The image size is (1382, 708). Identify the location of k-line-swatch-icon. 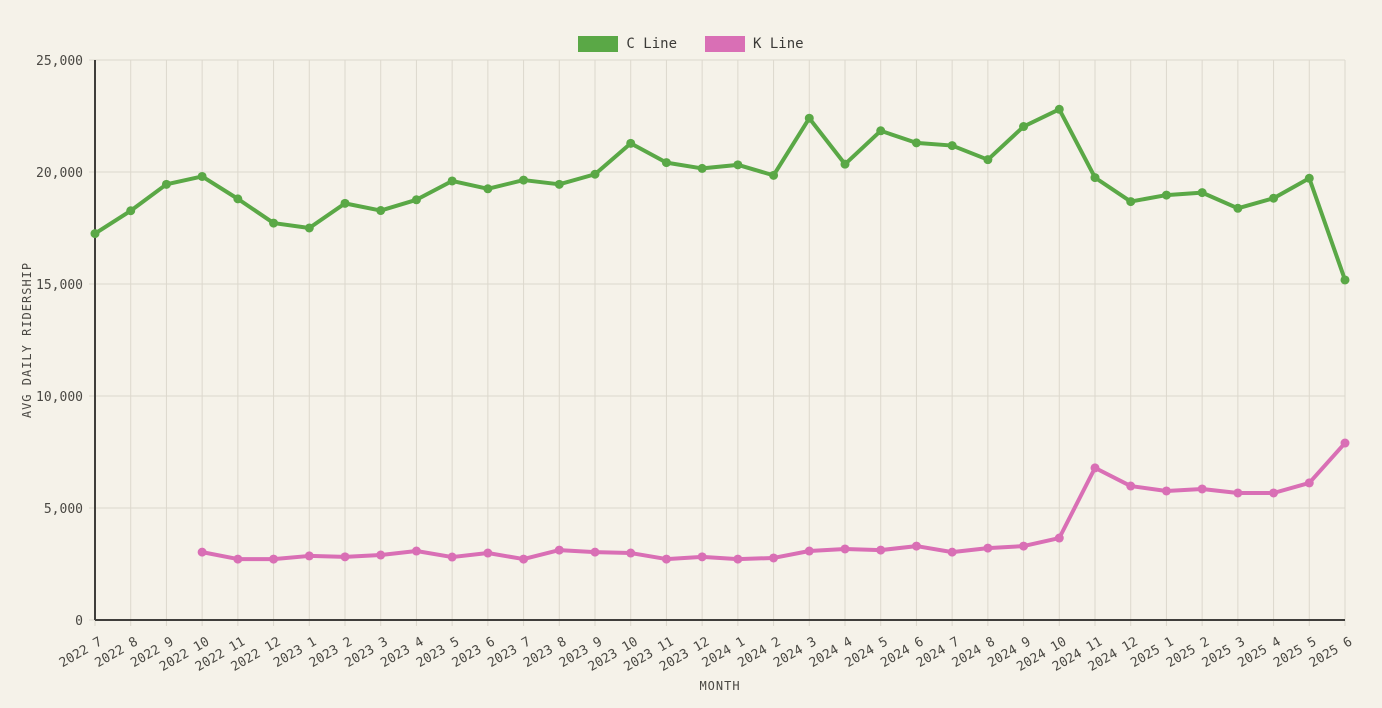
(725, 44).